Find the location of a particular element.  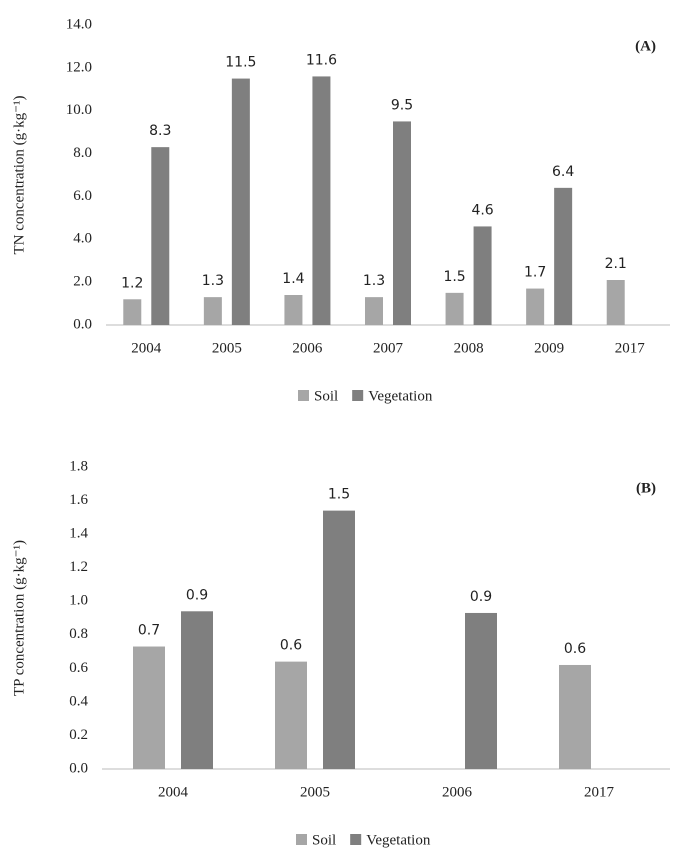

data-label: 4.6 is located at coordinates (482, 210).